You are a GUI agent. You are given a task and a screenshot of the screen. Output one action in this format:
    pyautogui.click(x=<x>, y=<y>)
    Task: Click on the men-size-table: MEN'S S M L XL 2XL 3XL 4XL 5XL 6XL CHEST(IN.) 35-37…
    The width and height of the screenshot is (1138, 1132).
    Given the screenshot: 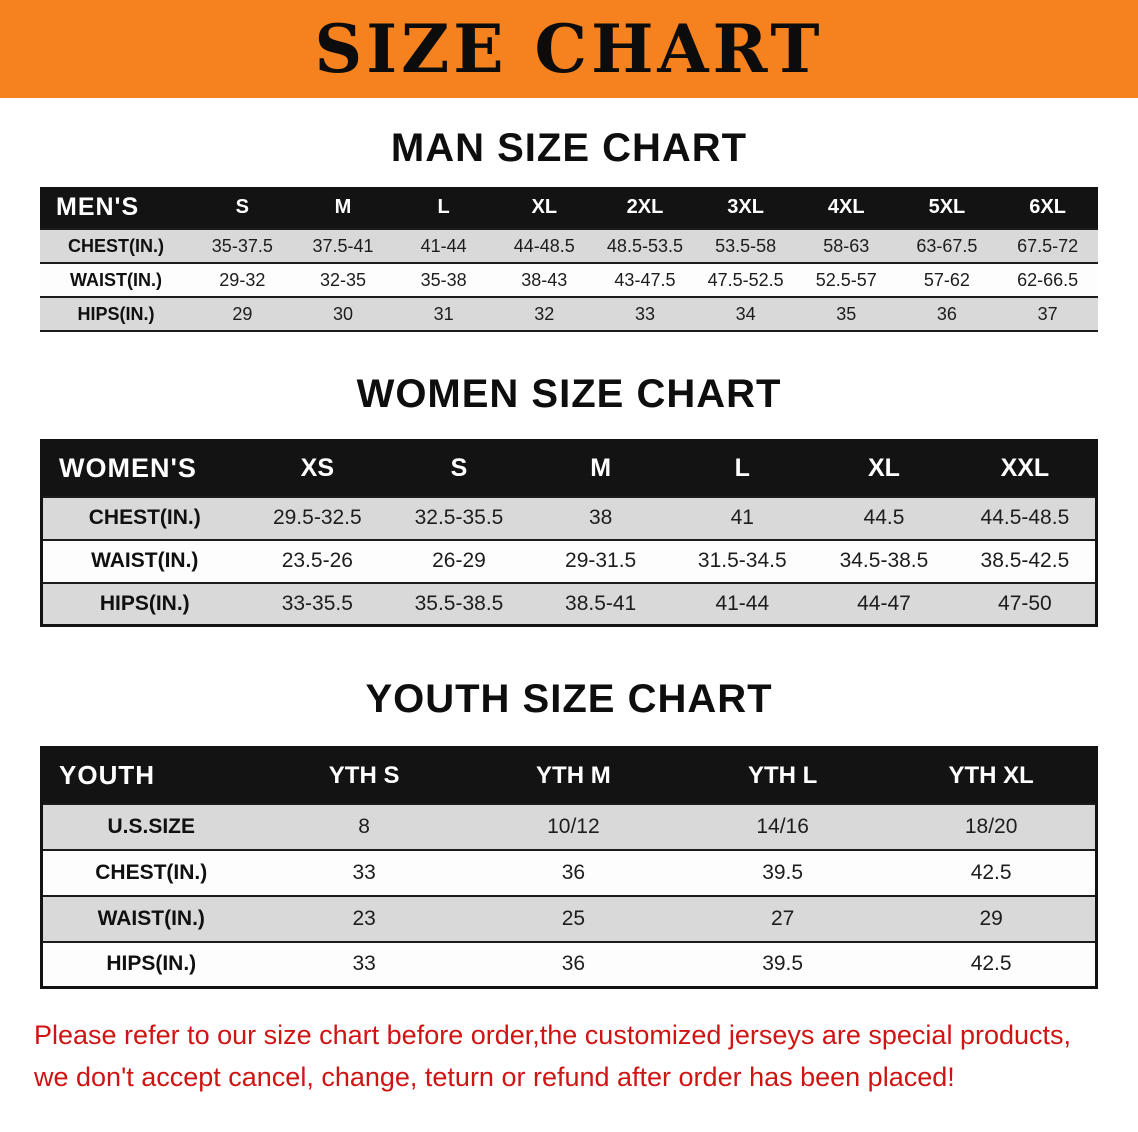 What is the action you would take?
    pyautogui.click(x=569, y=259)
    